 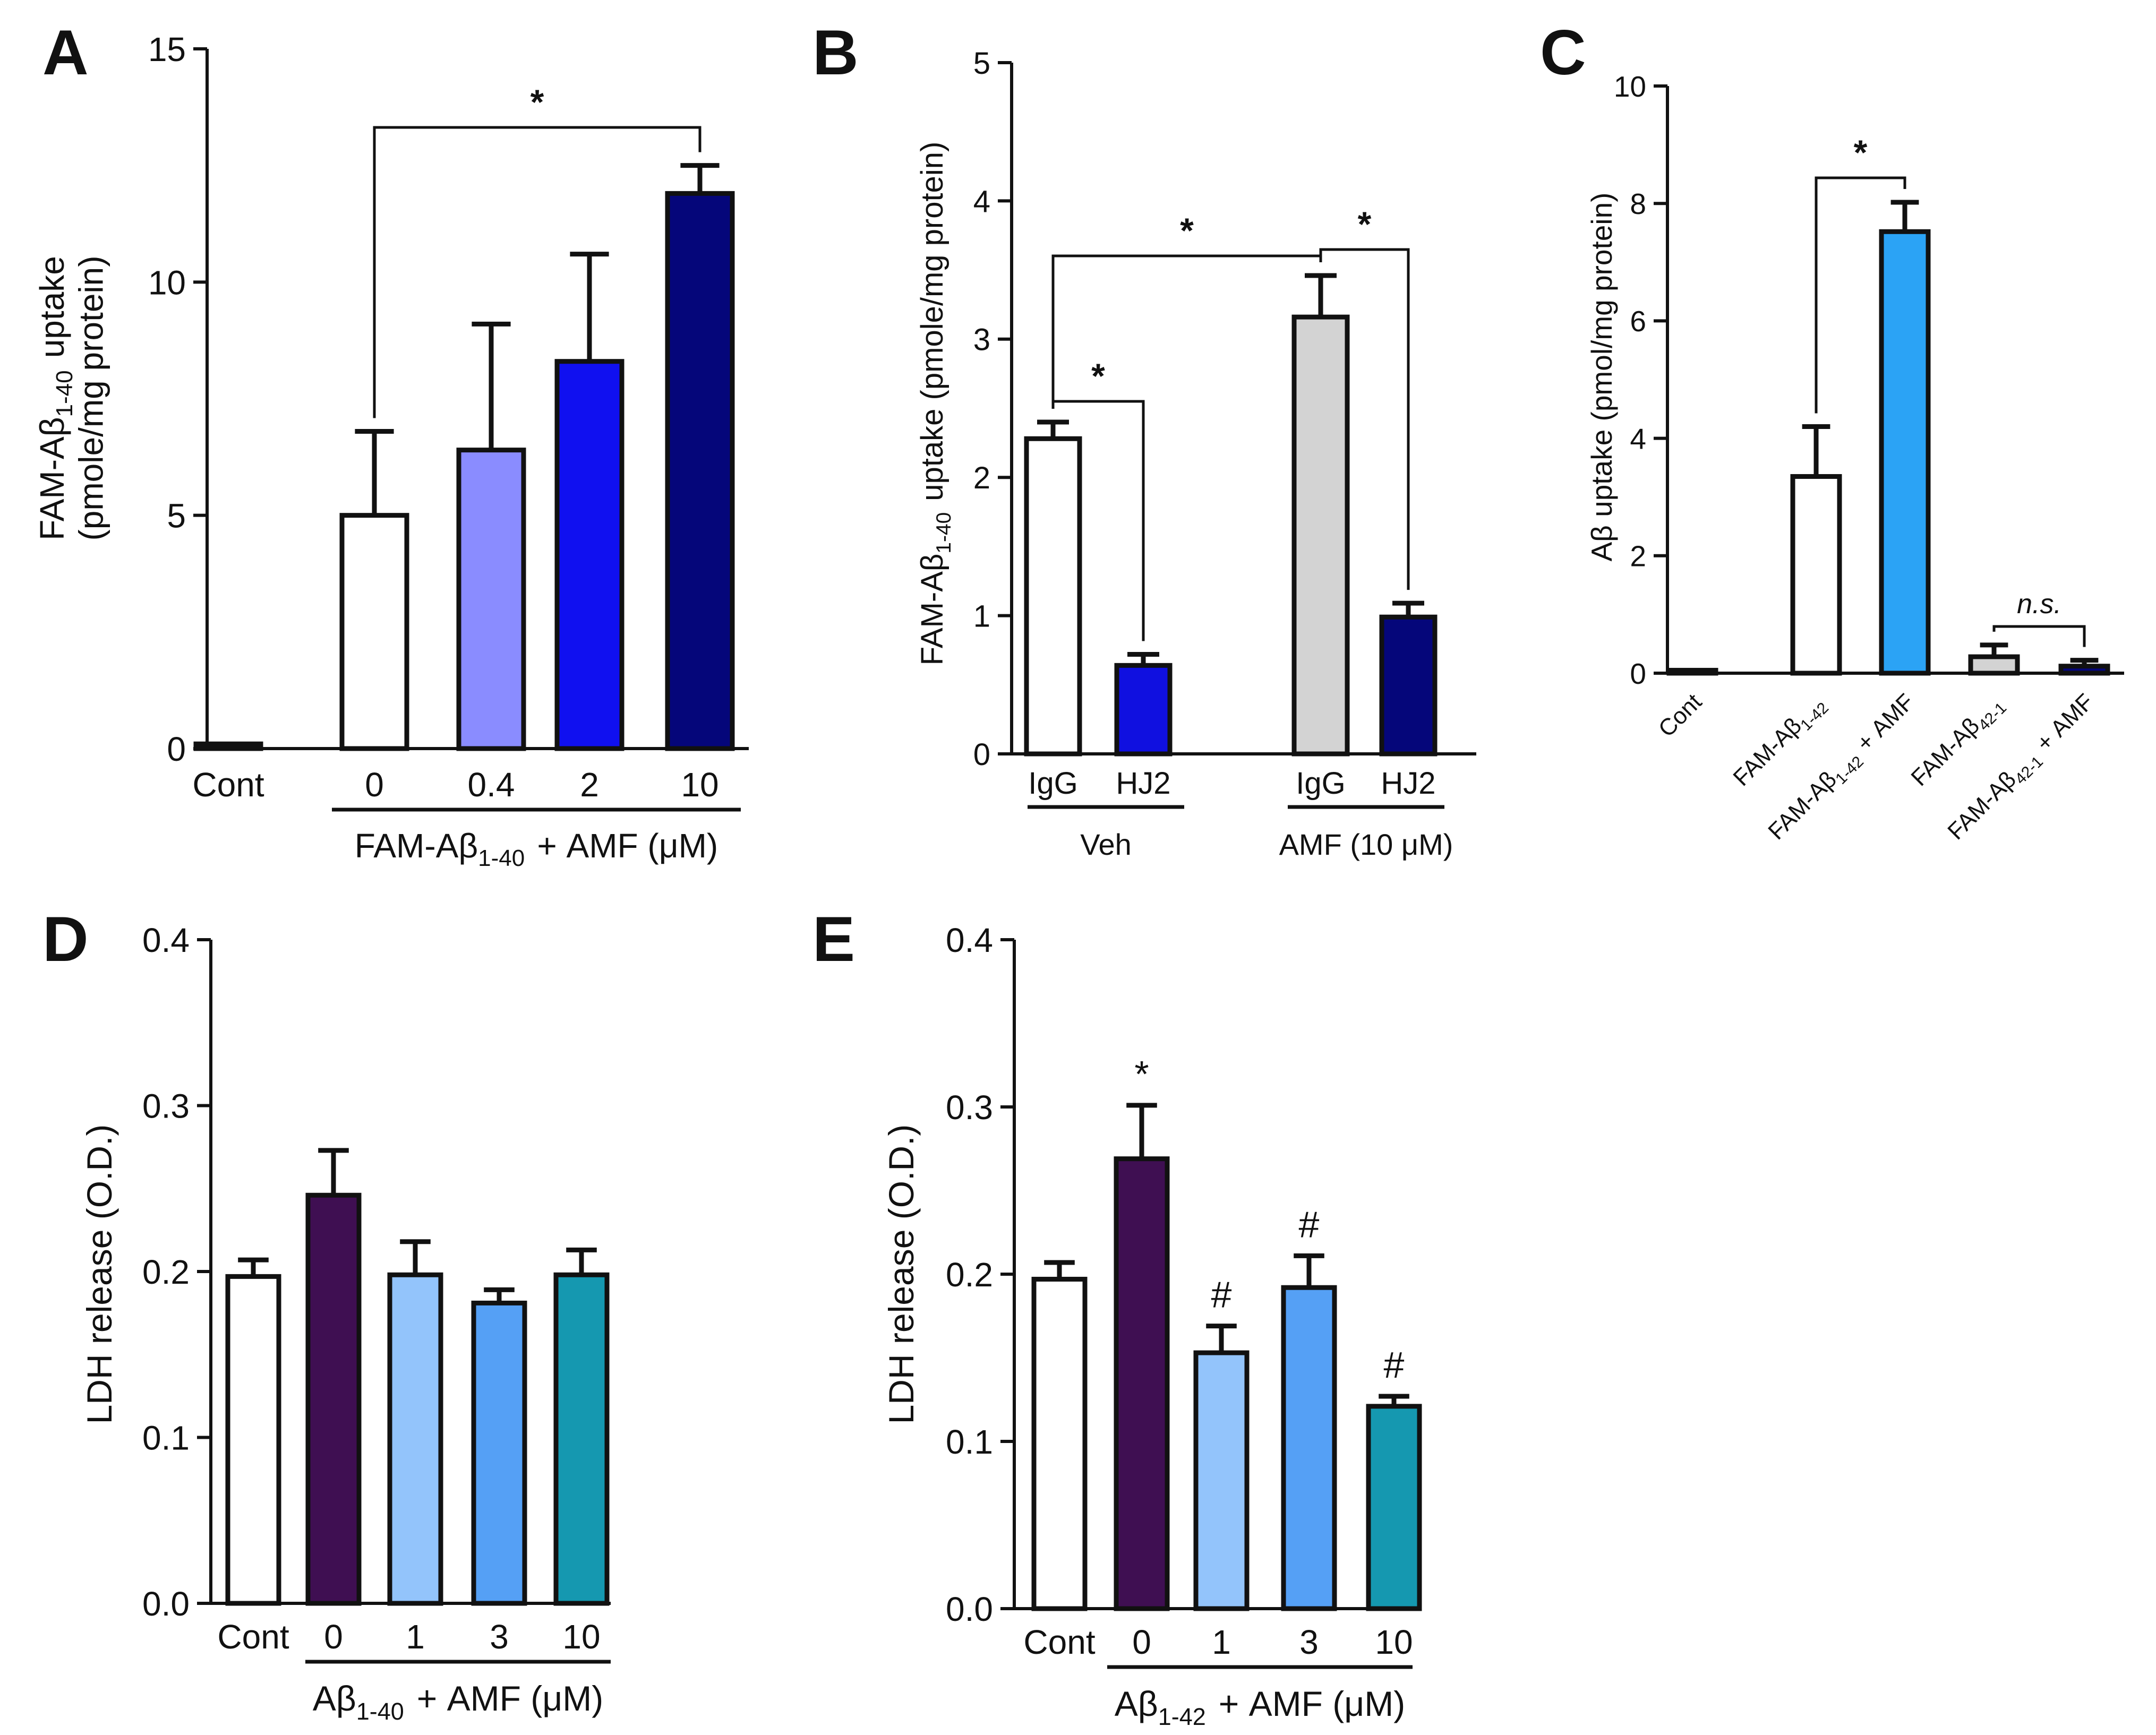 What do you see at coordinates (1143, 784) in the screenshot?
I see `x-tick-label: HJ2` at bounding box center [1143, 784].